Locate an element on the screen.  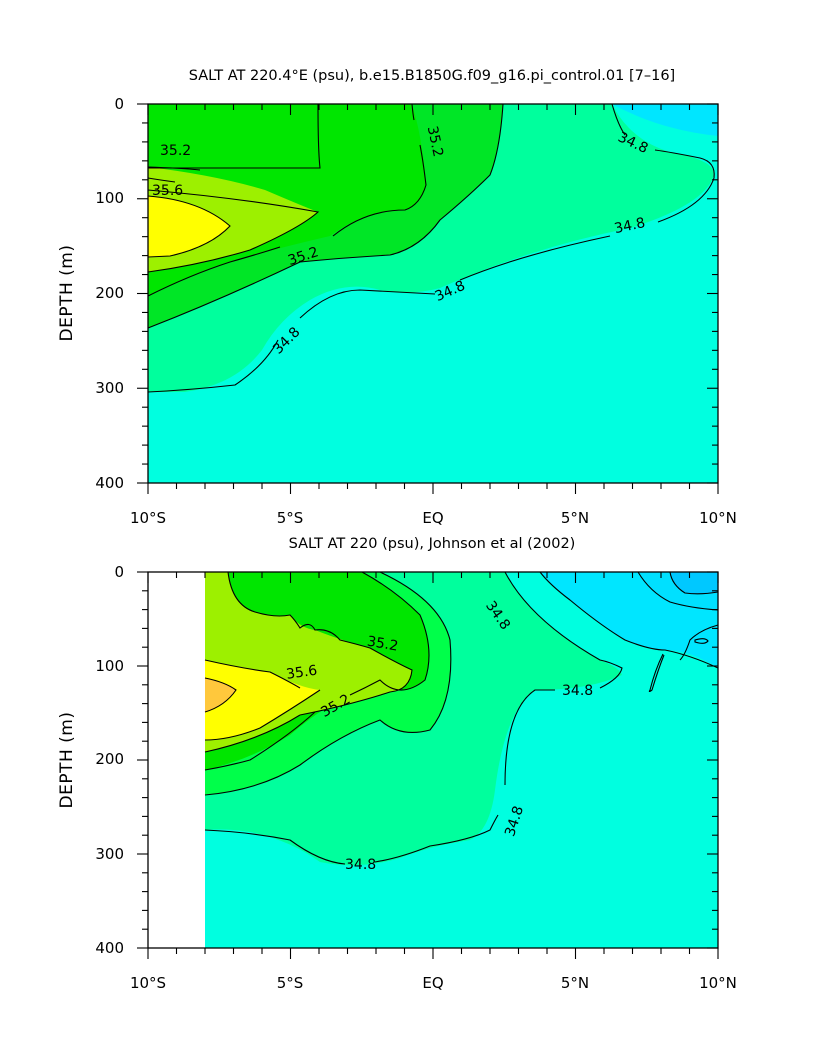
top-xtick-eq: EQ is located at coordinates (432, 518).